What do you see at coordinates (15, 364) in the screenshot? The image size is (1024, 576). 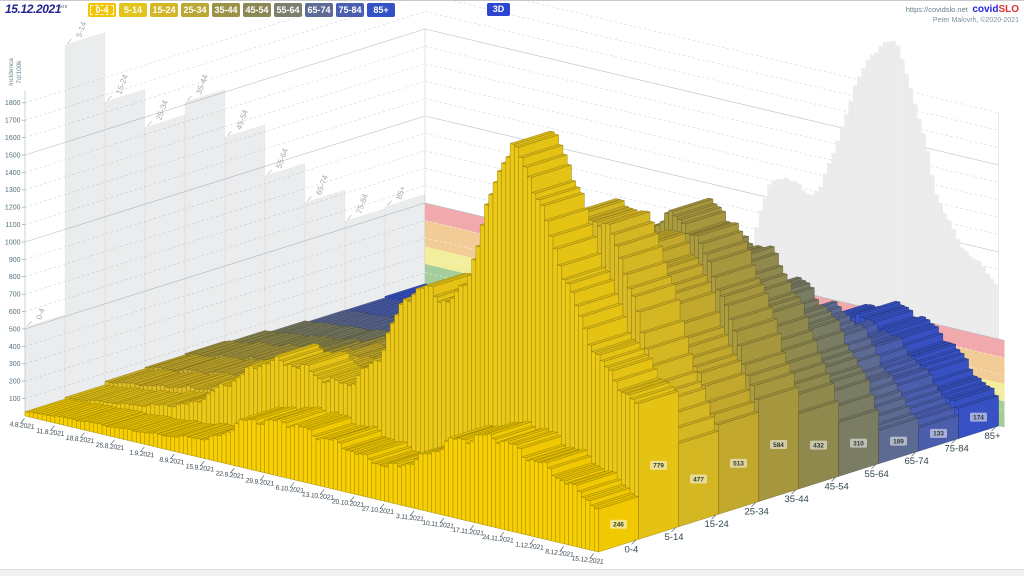 I see `y-tick-label: 300` at bounding box center [15, 364].